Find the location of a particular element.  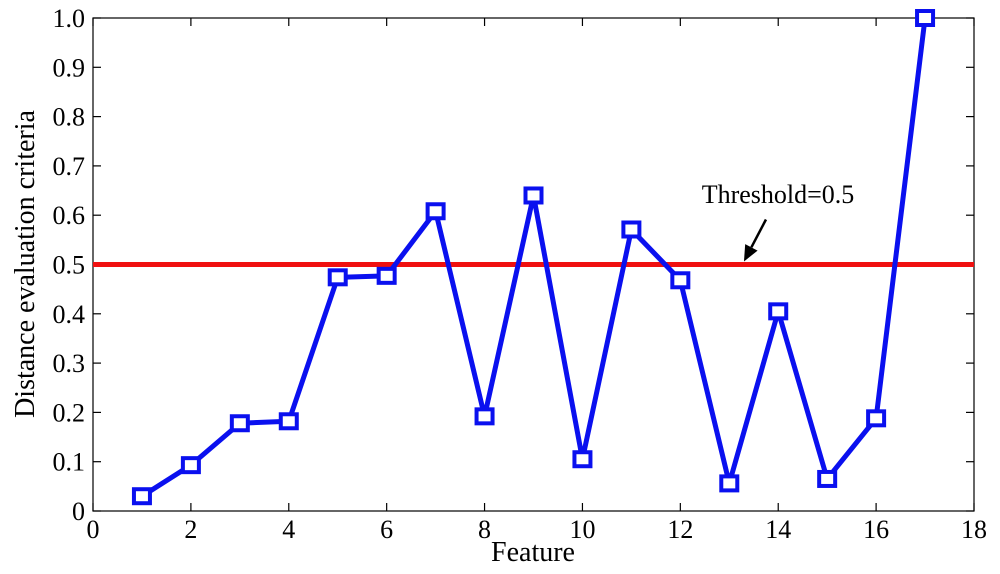

y-tick-label: 0 is located at coordinates (78, 511).